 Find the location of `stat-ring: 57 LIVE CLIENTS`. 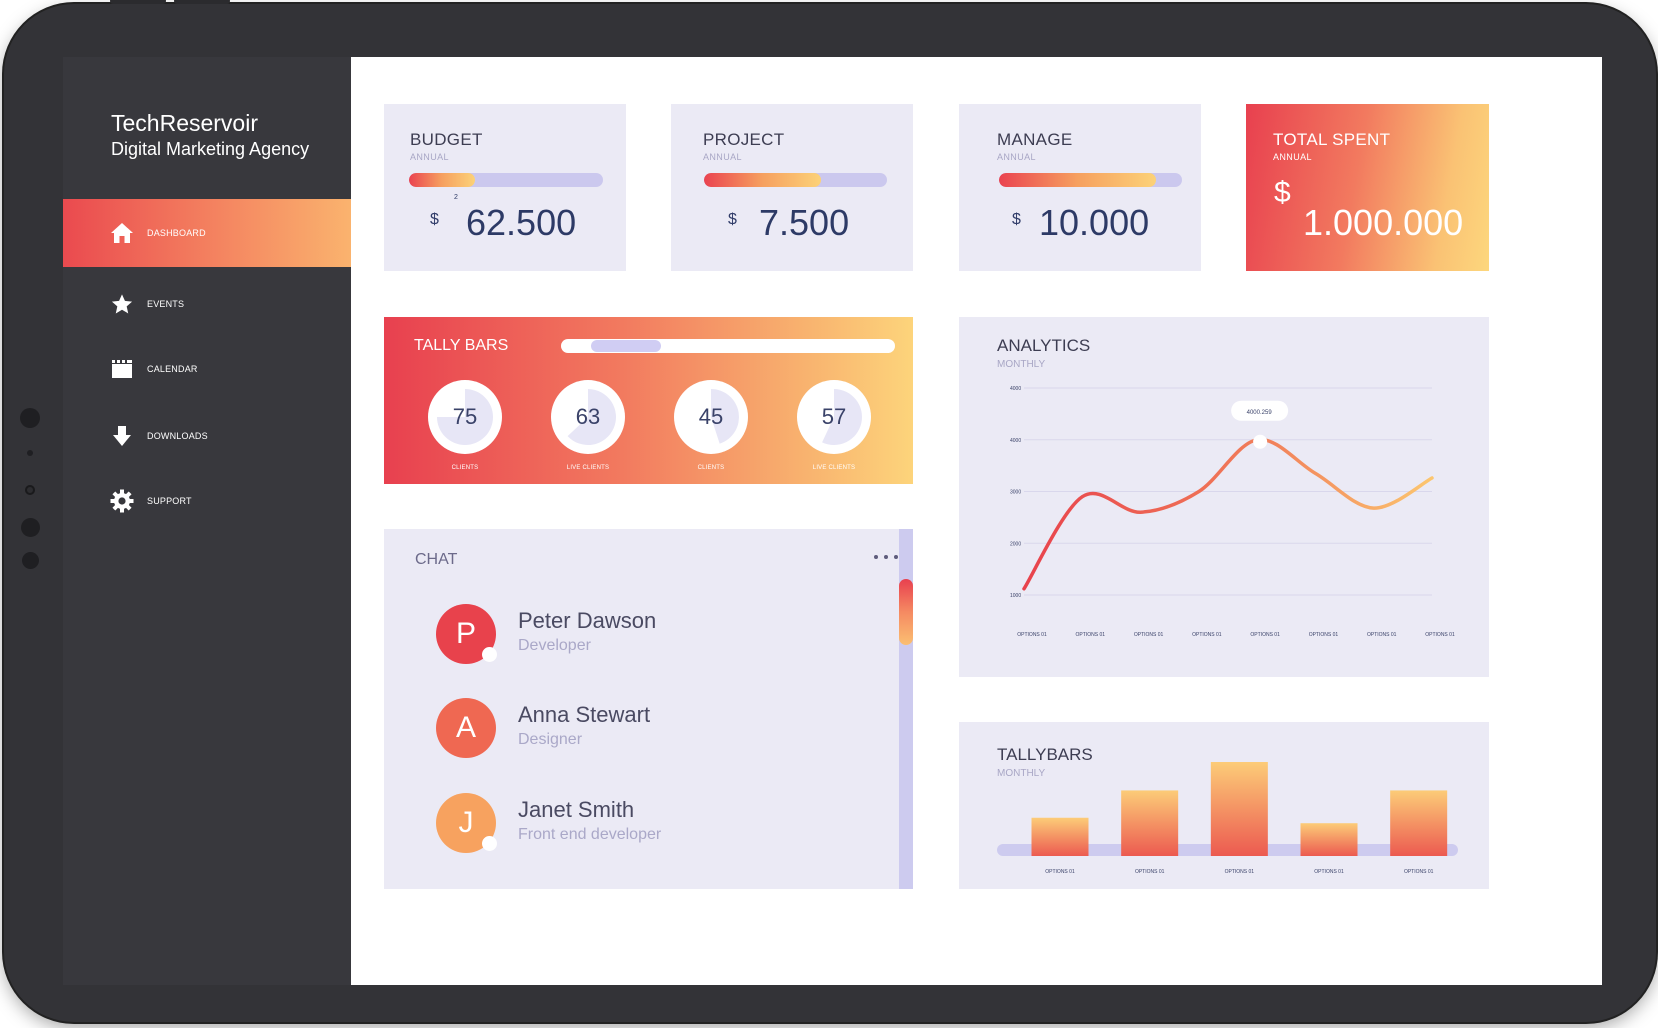

stat-ring: 57 LIVE CLIENTS is located at coordinates (834, 424).